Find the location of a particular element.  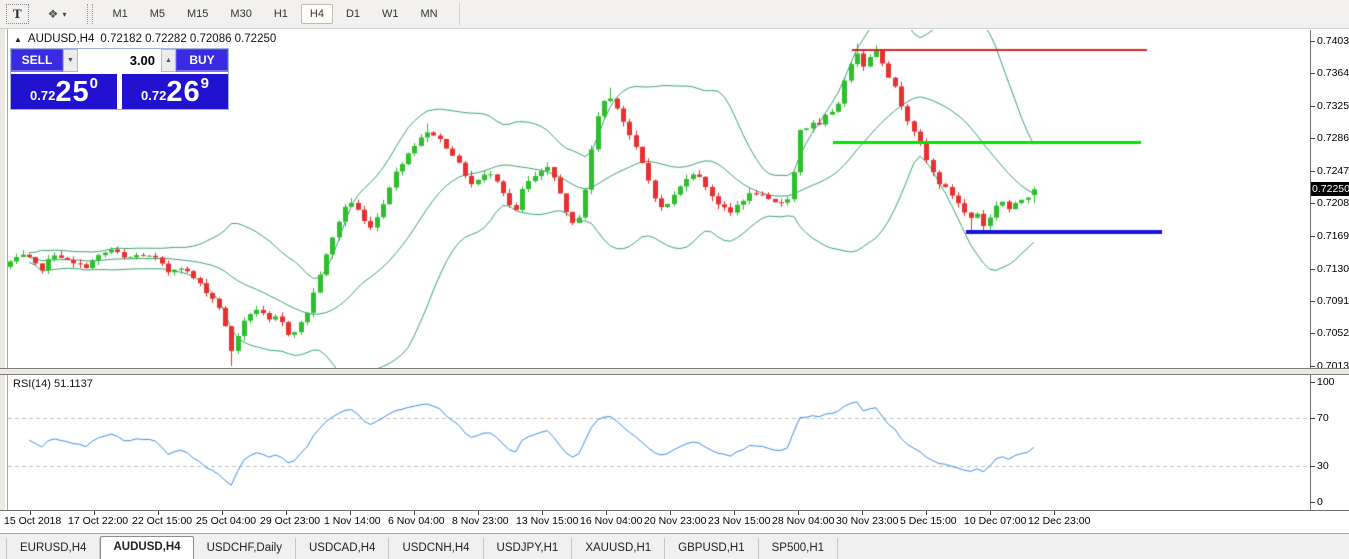

time-axis-label: 20 Nov 23:00 is located at coordinates (675, 521).